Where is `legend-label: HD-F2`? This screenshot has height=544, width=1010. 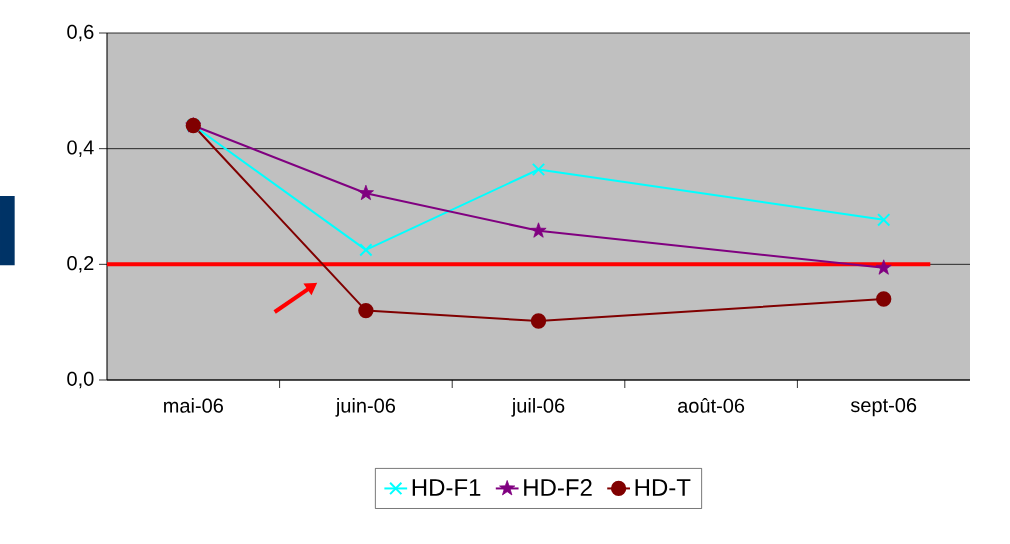 legend-label: HD-F2 is located at coordinates (558, 487).